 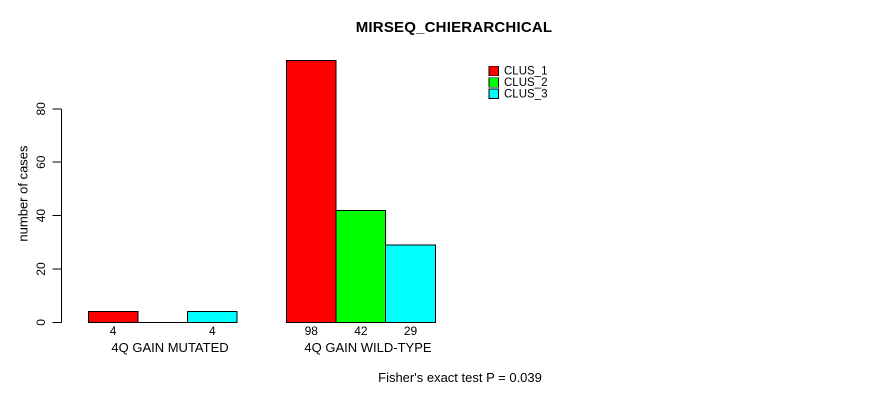 I want to click on legend-label-clus_1: CLUS_1, so click(x=525, y=72).